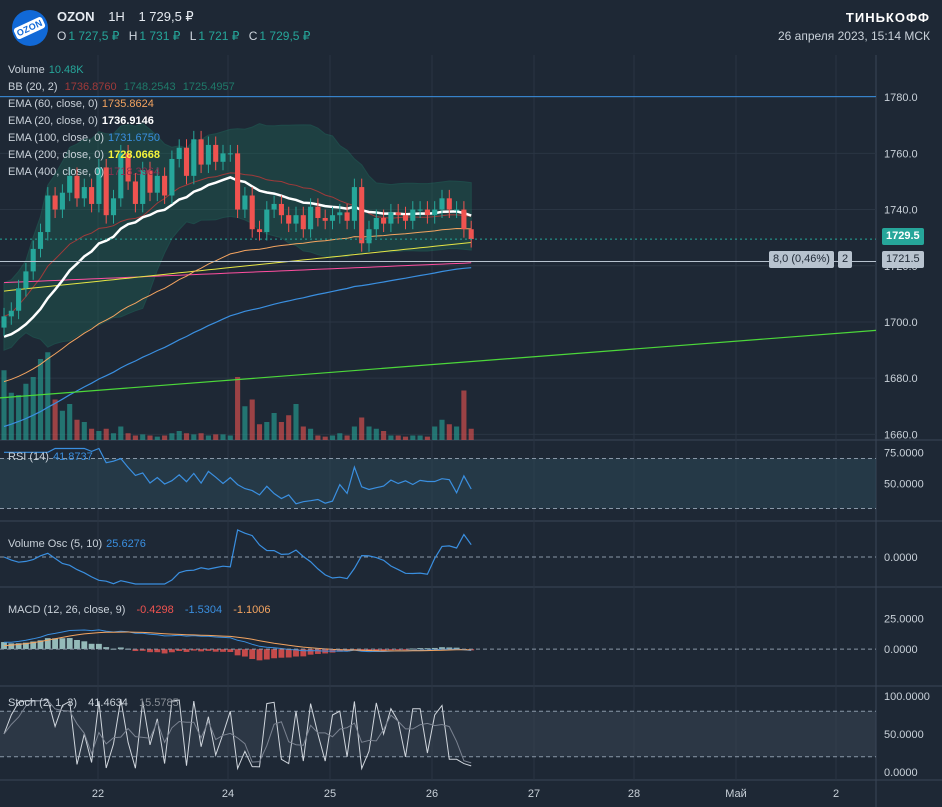 This screenshot has height=807, width=942. Describe the element at coordinates (50, 457) in the screenshot. I see `legend-rsi: RSI (14) 41.8737` at that location.